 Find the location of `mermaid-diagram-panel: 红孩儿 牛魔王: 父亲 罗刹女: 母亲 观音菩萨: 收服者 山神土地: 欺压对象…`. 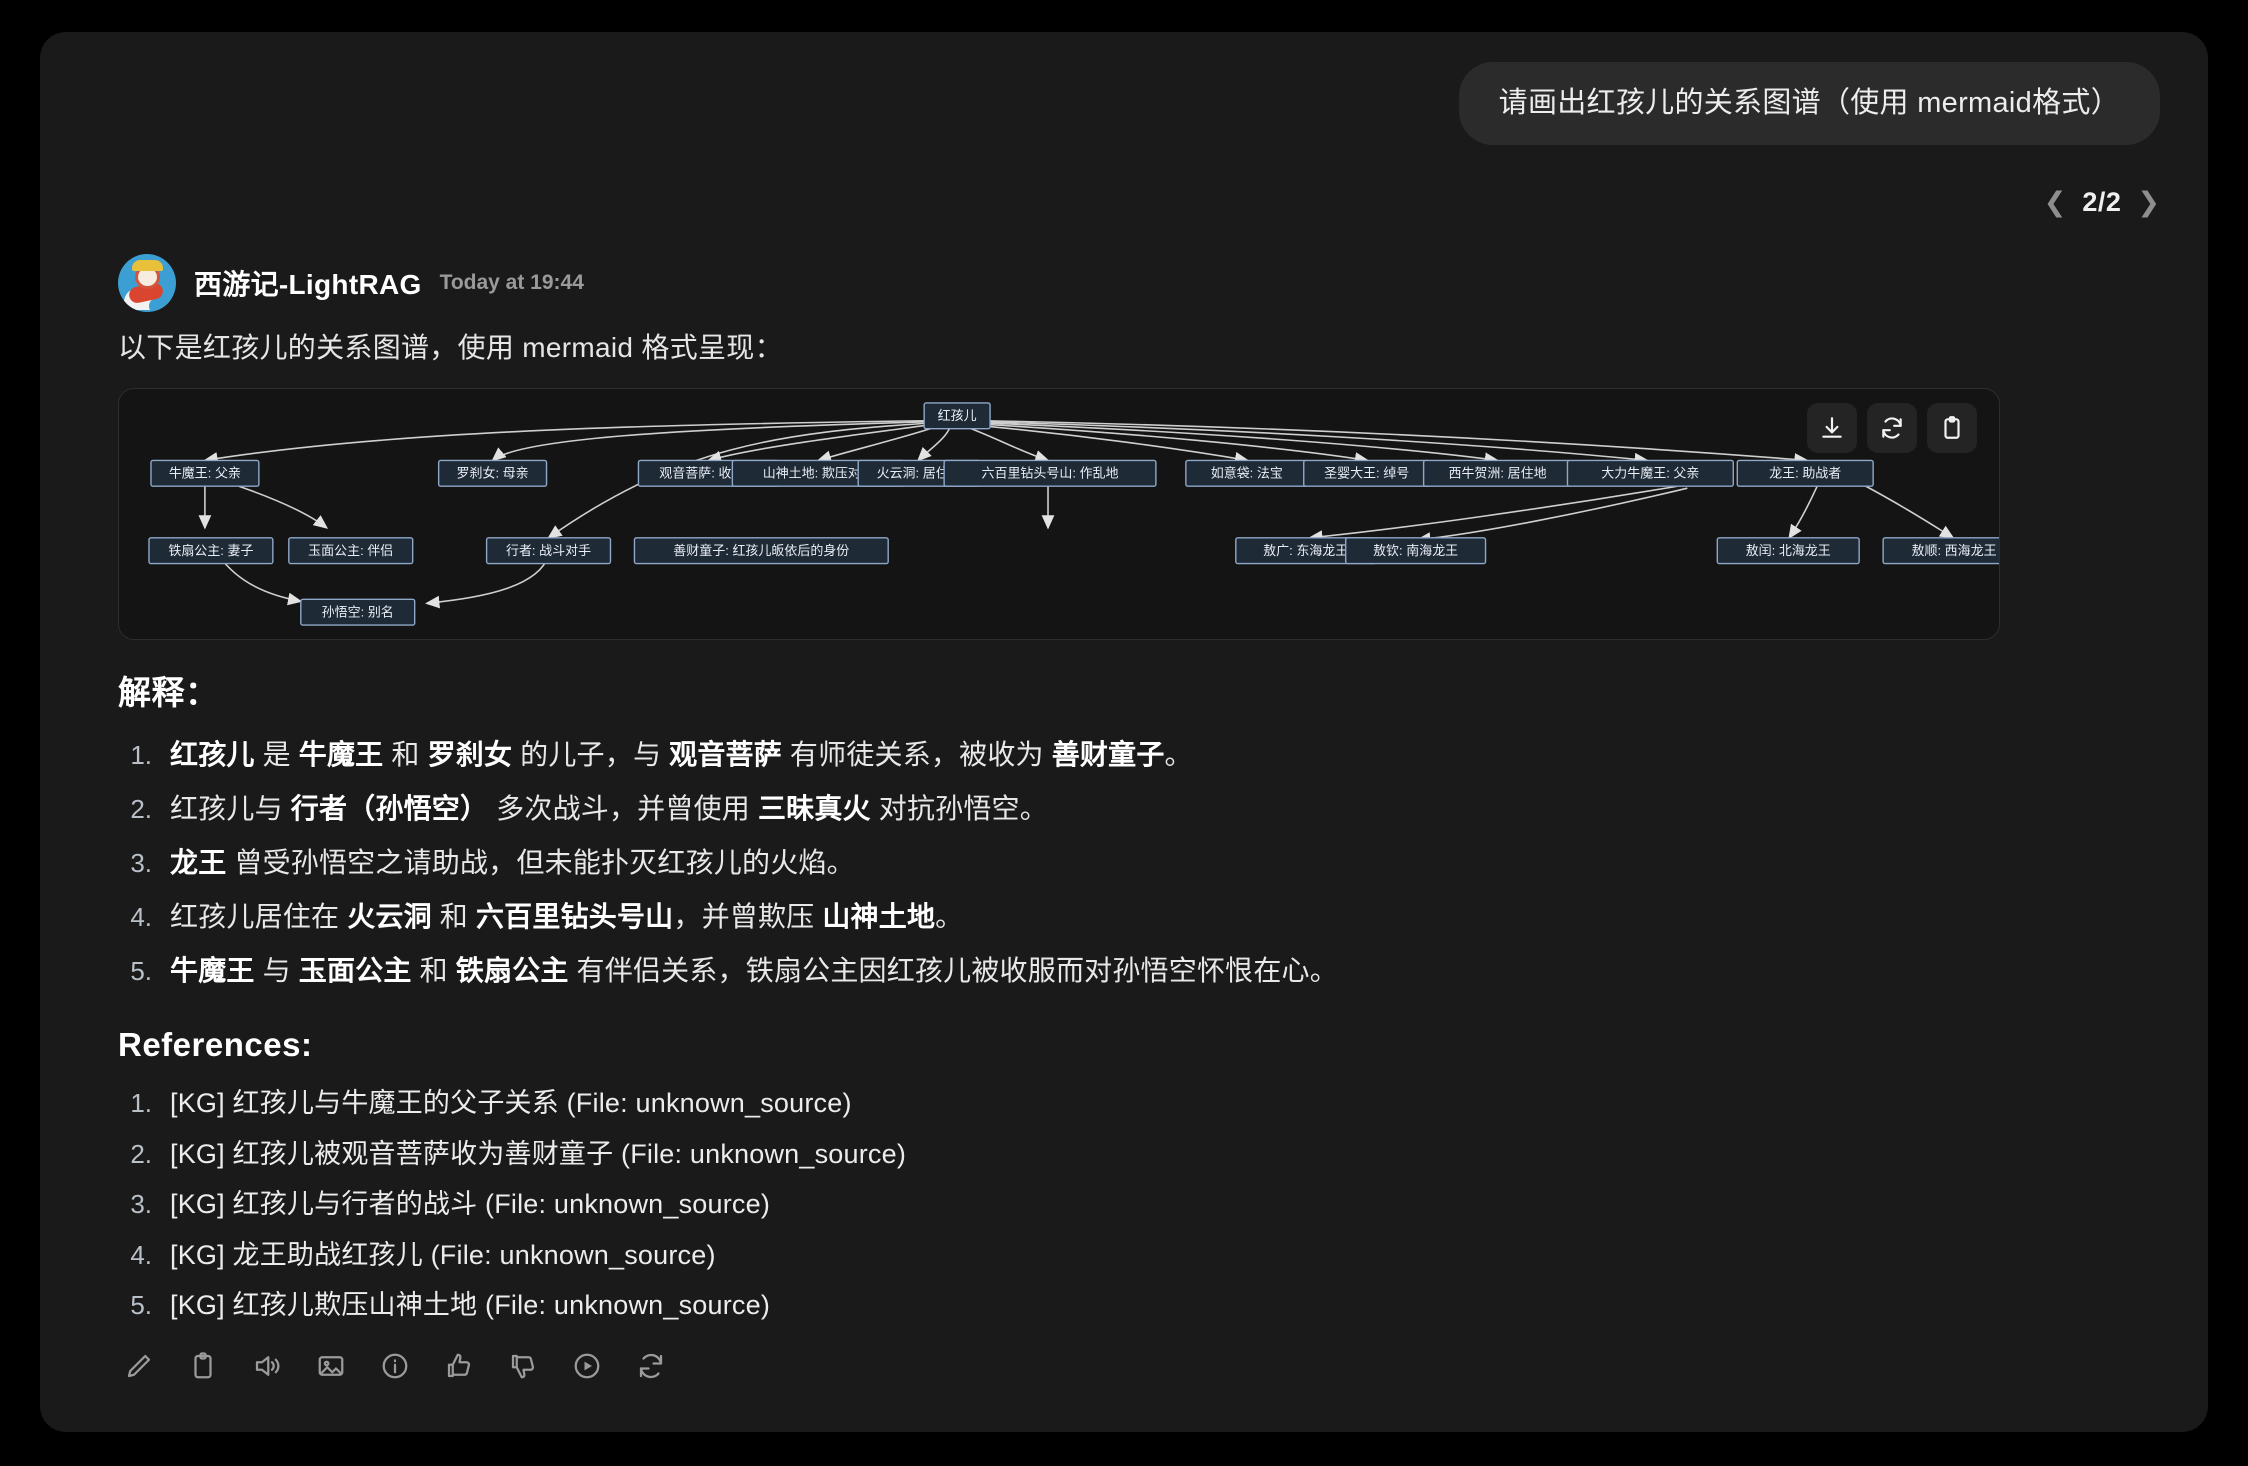

mermaid-diagram-panel: 红孩儿 牛魔王: 父亲 罗刹女: 母亲 观音菩萨: 收服者 山神土地: 欺压对象… is located at coordinates (1059, 514).